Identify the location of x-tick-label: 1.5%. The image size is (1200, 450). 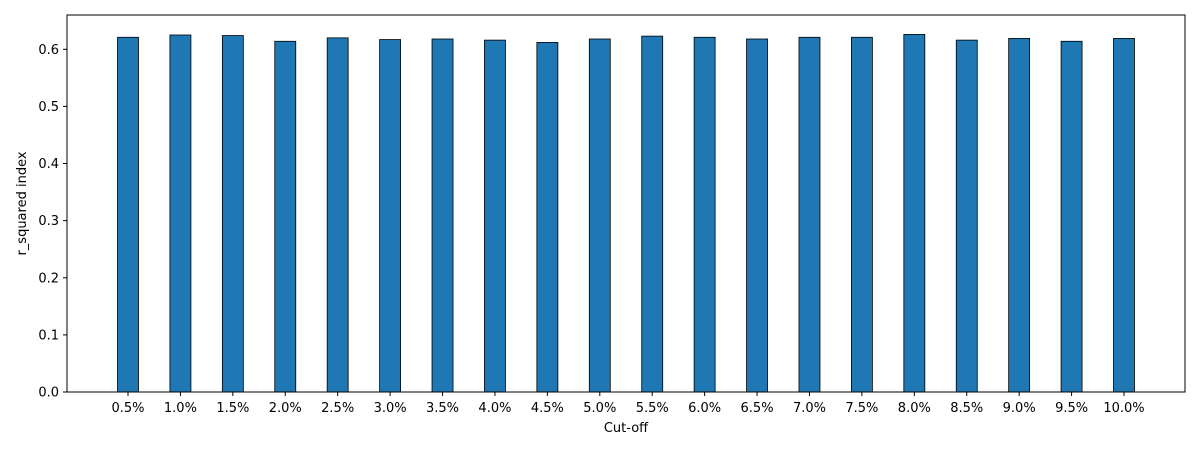
(232, 408).